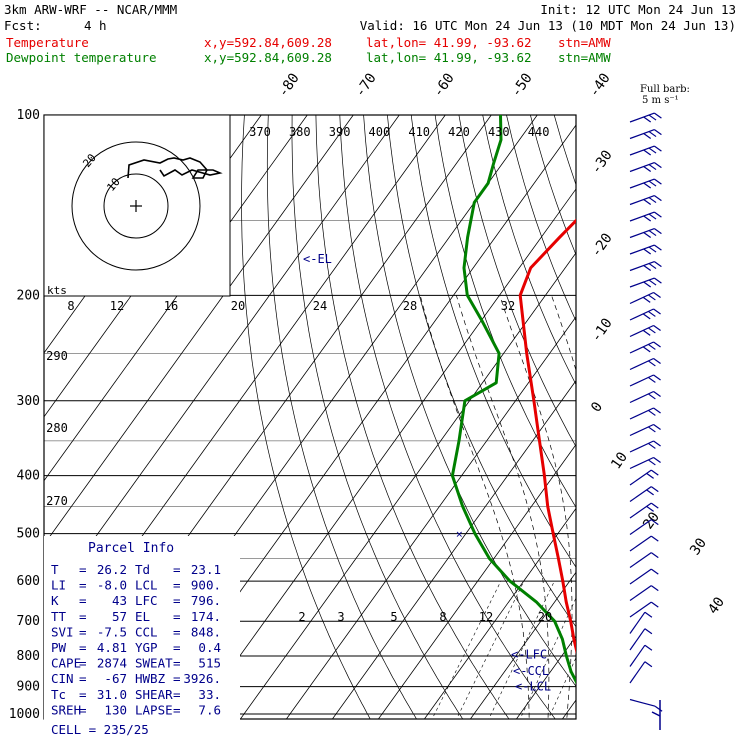  What do you see at coordinates (28, 581) in the screenshot?
I see `pressure-tick-label: 600` at bounding box center [28, 581].